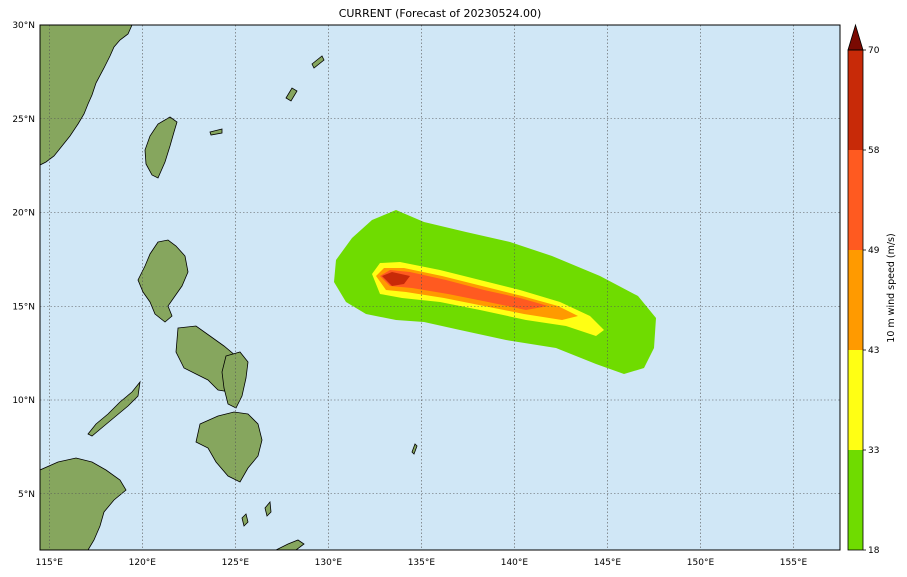 Image resolution: width=907 pixels, height=577 pixels. Describe the element at coordinates (143, 563) in the screenshot. I see `longitude-label: 120°E` at that location.